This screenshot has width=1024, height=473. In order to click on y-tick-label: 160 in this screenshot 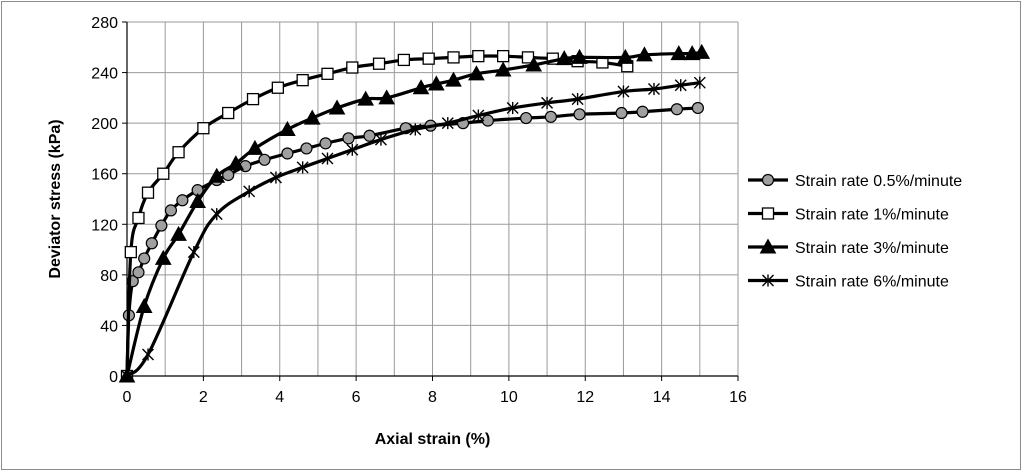, I will do `click(104, 175)`.